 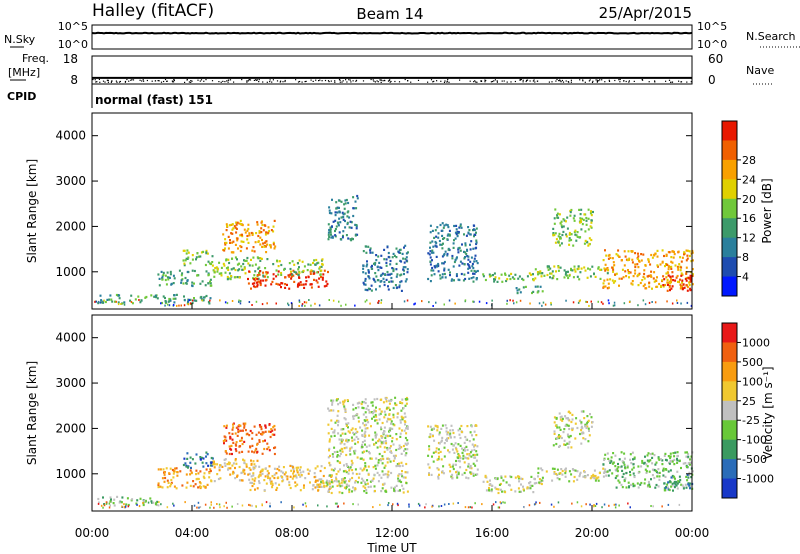 I want to click on nave-label: Nave, so click(x=760, y=70).